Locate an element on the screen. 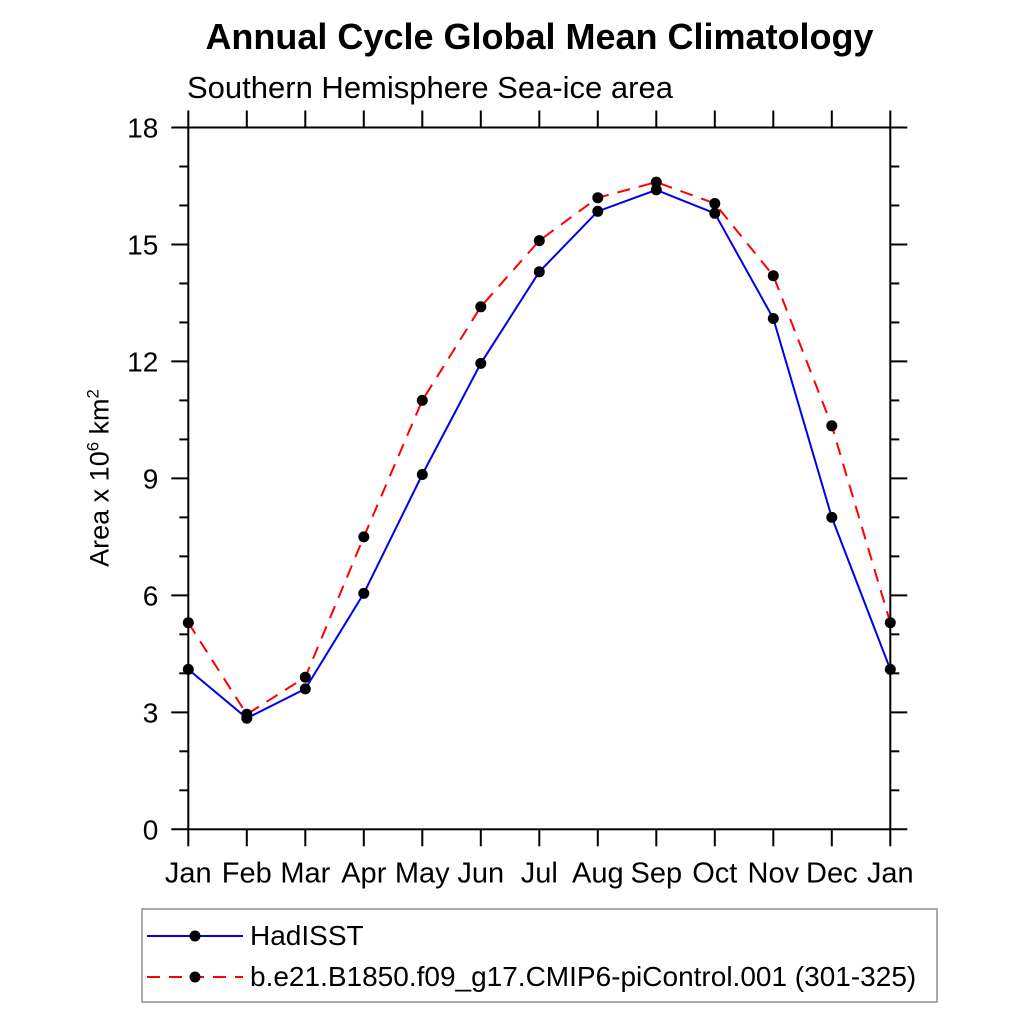  x-tick-label: Aug is located at coordinates (598, 873).